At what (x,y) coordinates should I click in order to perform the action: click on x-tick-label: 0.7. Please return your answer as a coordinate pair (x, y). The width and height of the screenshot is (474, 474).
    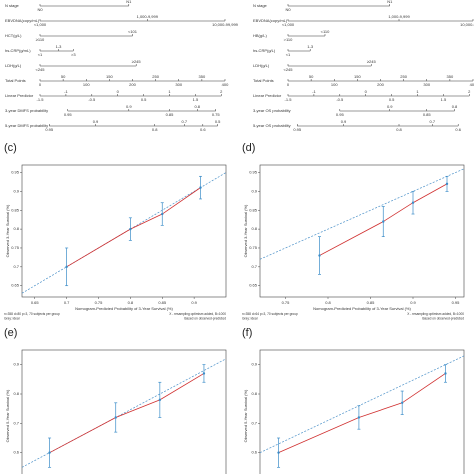
    Looking at the image, I should click on (67, 302).